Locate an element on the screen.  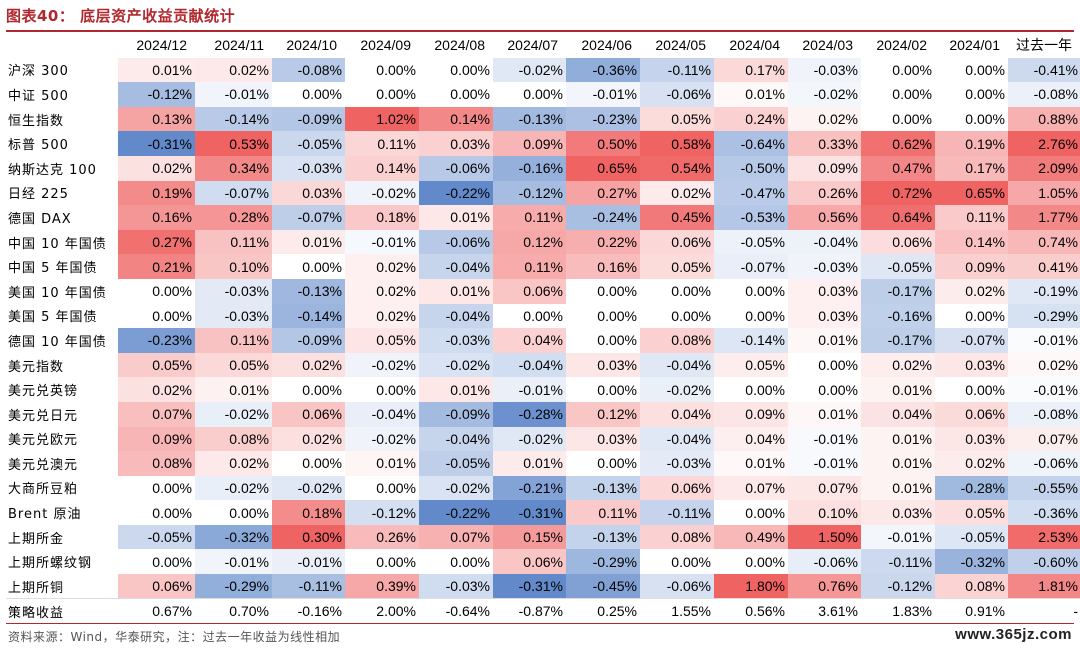
heat-cell: -0.14% is located at coordinates (308, 316).